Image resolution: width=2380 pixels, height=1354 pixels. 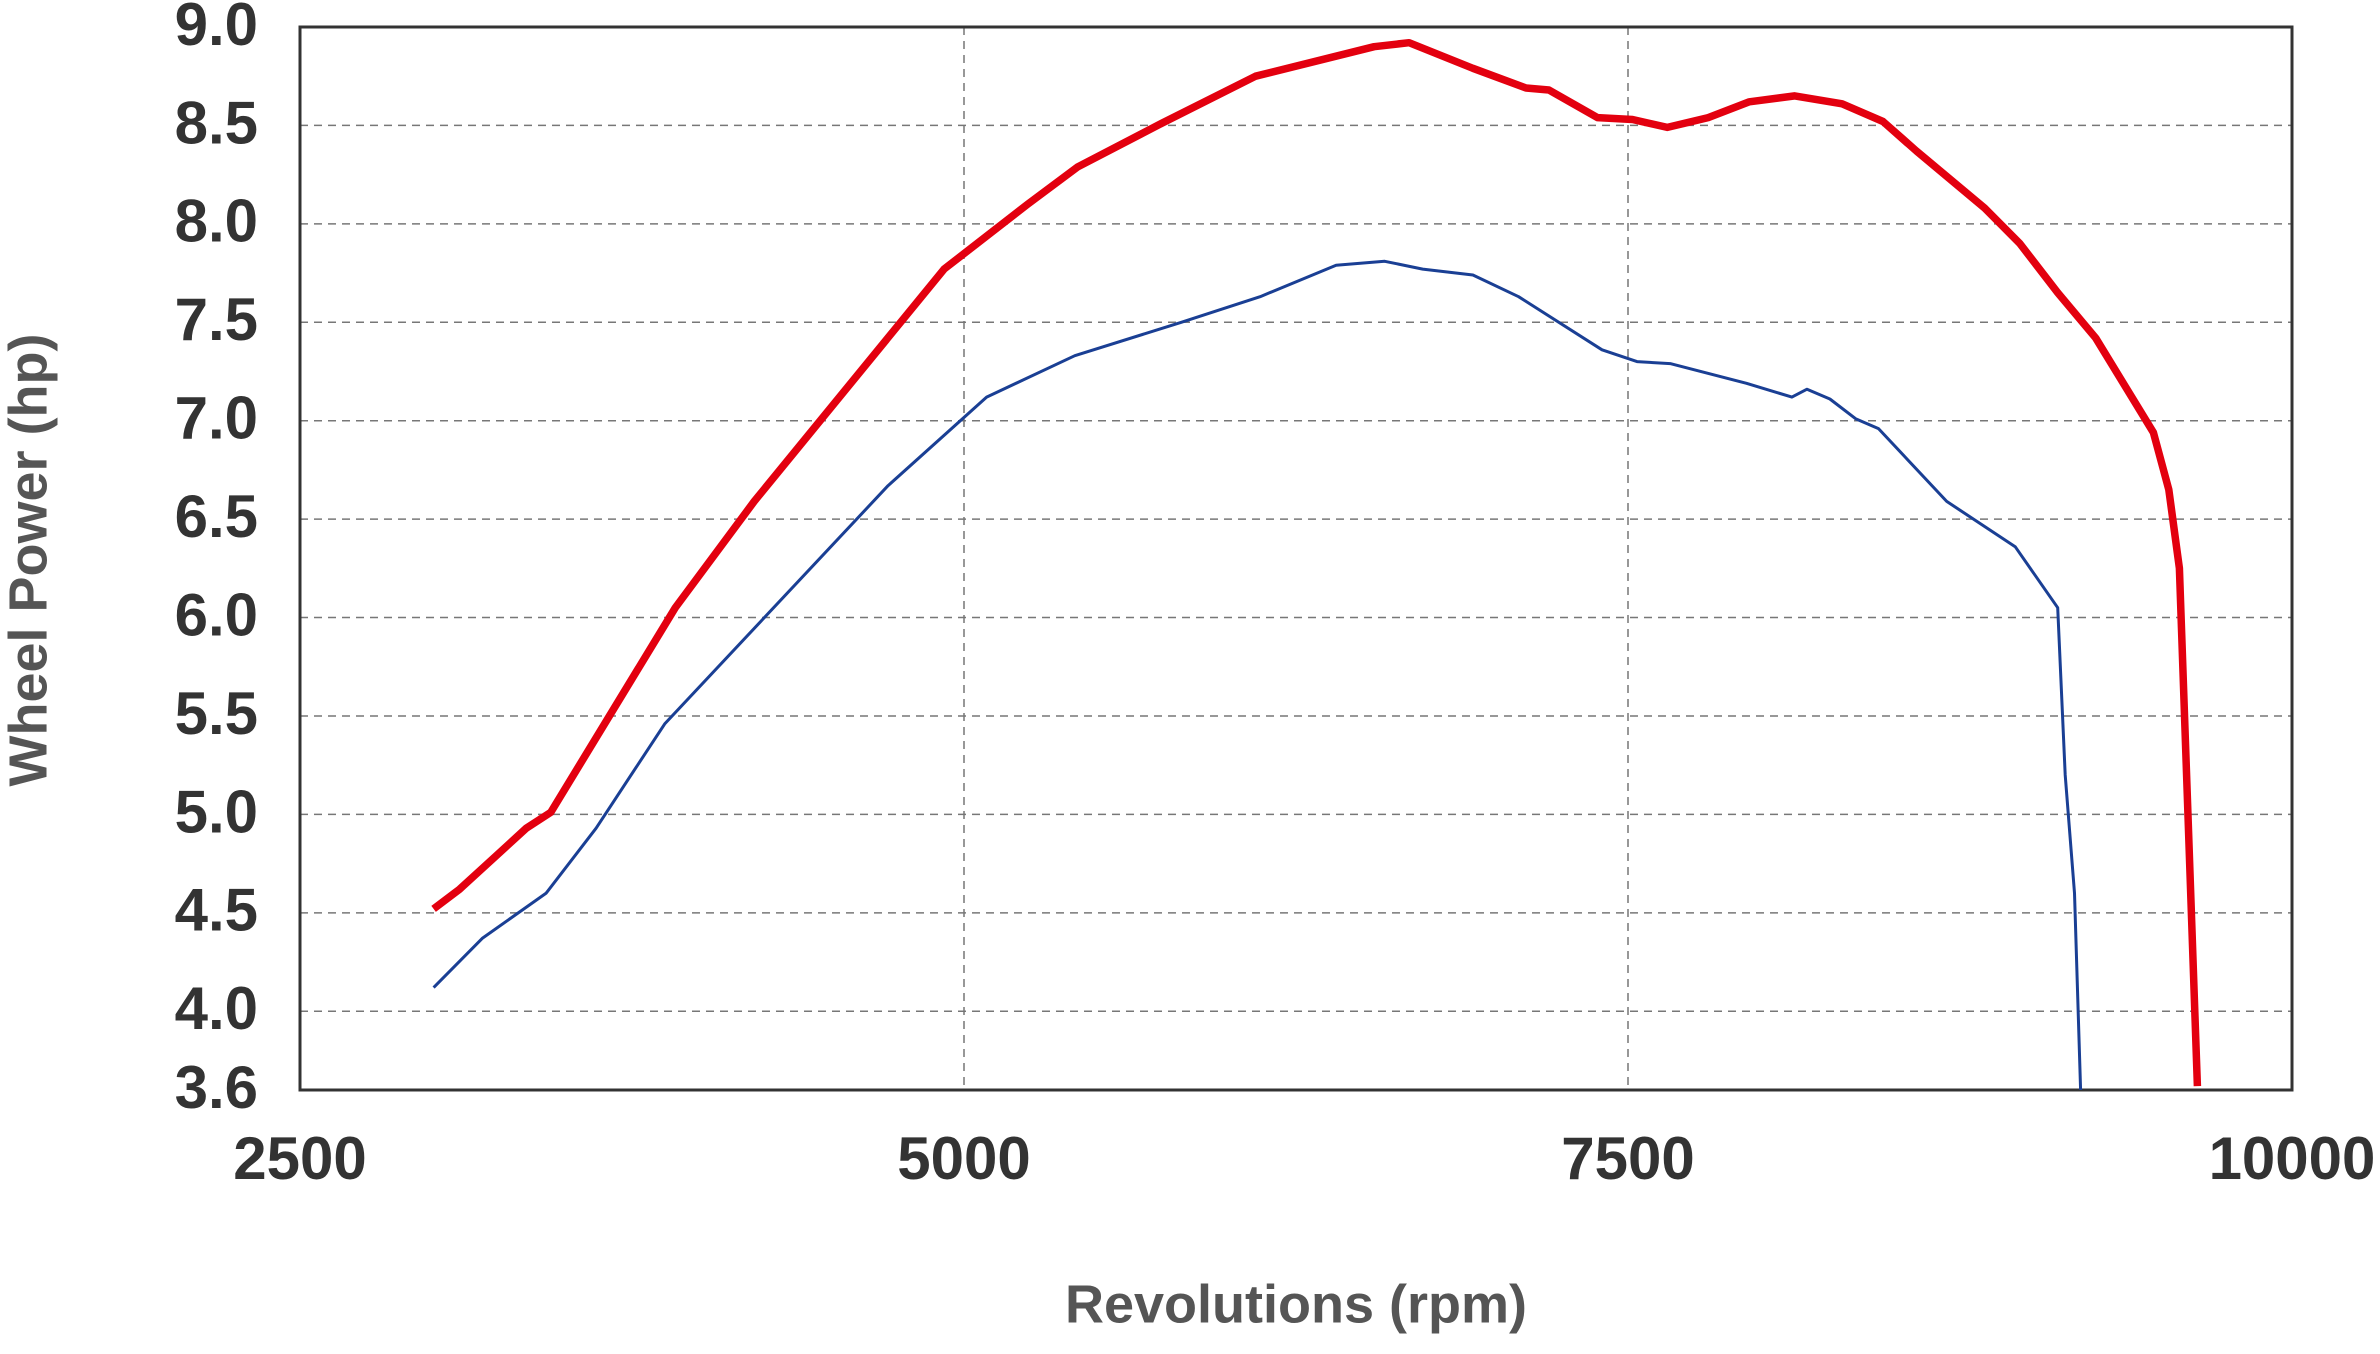 I want to click on y-tick-label: 7.0, so click(x=216, y=418).